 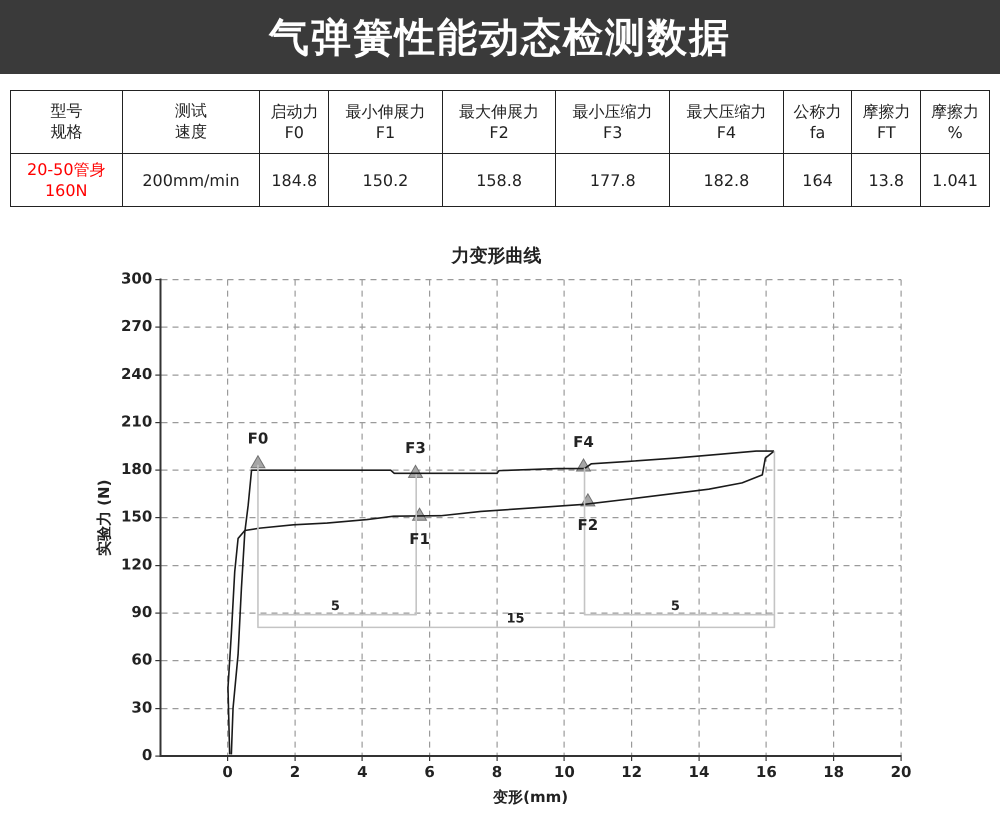 I want to click on x-tick-label: 10, so click(x=564, y=771).